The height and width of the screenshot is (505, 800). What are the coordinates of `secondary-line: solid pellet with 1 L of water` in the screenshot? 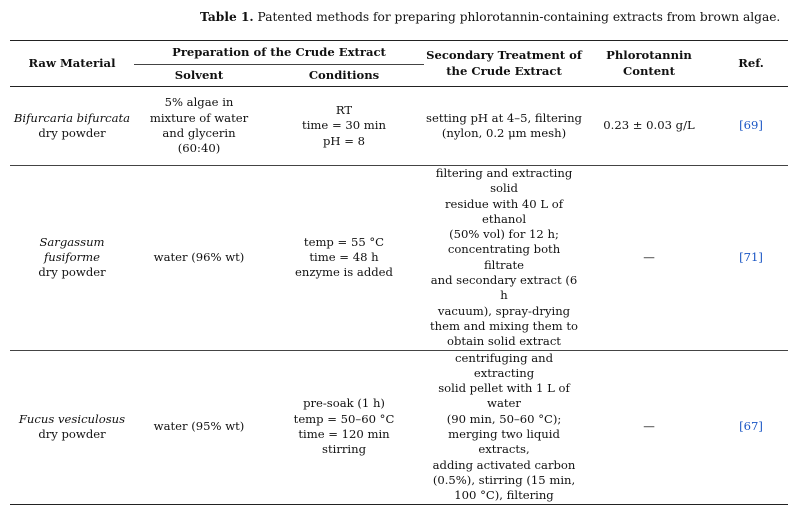 It's located at (504, 396).